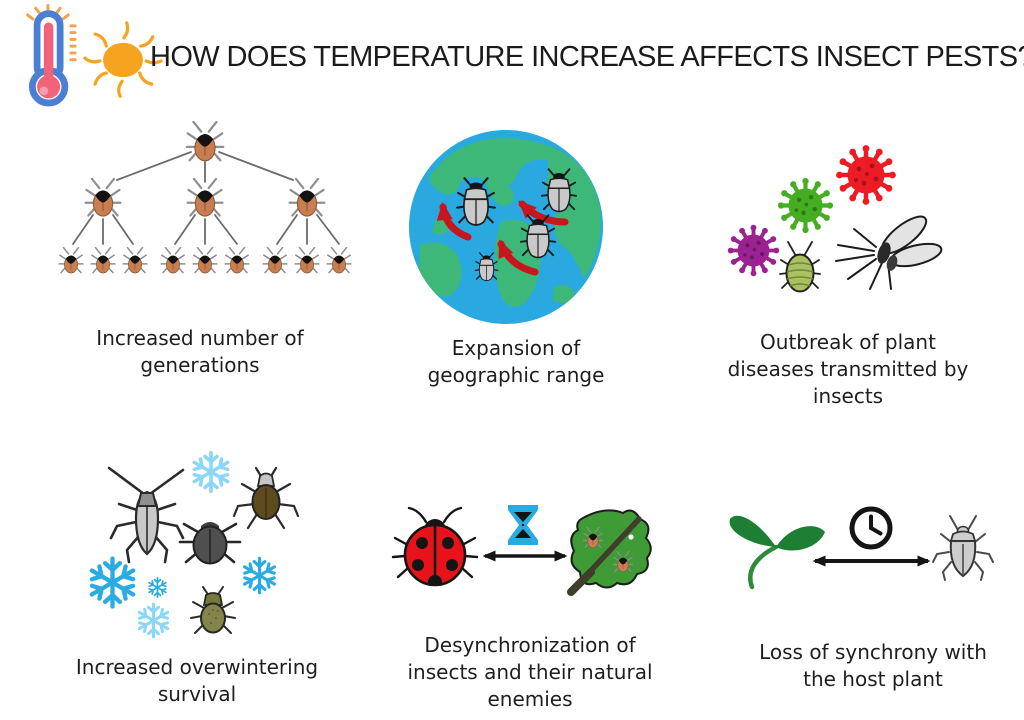 This screenshot has width=1024, height=720. What do you see at coordinates (506, 227) in the screenshot?
I see `globe-insects-arrows-icon` at bounding box center [506, 227].